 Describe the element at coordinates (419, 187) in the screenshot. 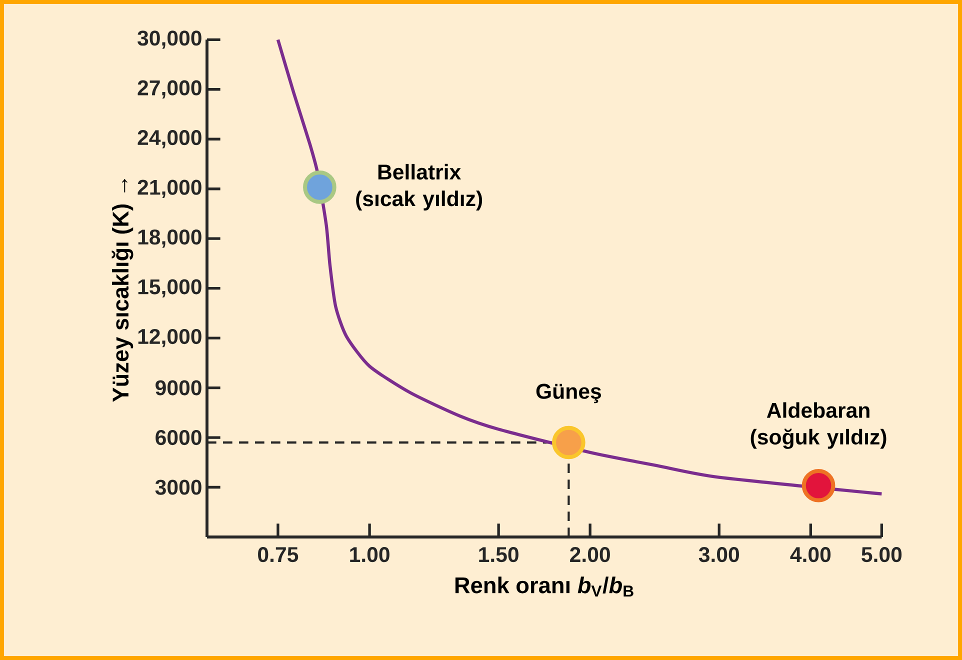

I see `annotation: Bellatrix (sıcak yıldız)` at that location.